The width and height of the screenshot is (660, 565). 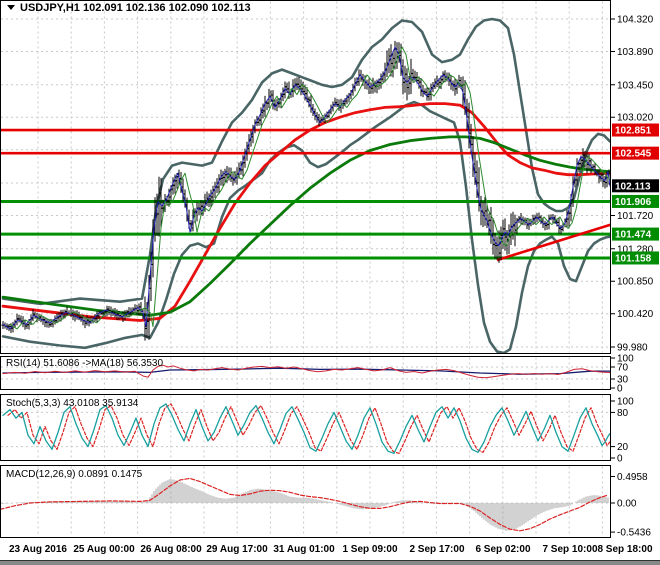 I want to click on macd-panel-frame, so click(x=305, y=501).